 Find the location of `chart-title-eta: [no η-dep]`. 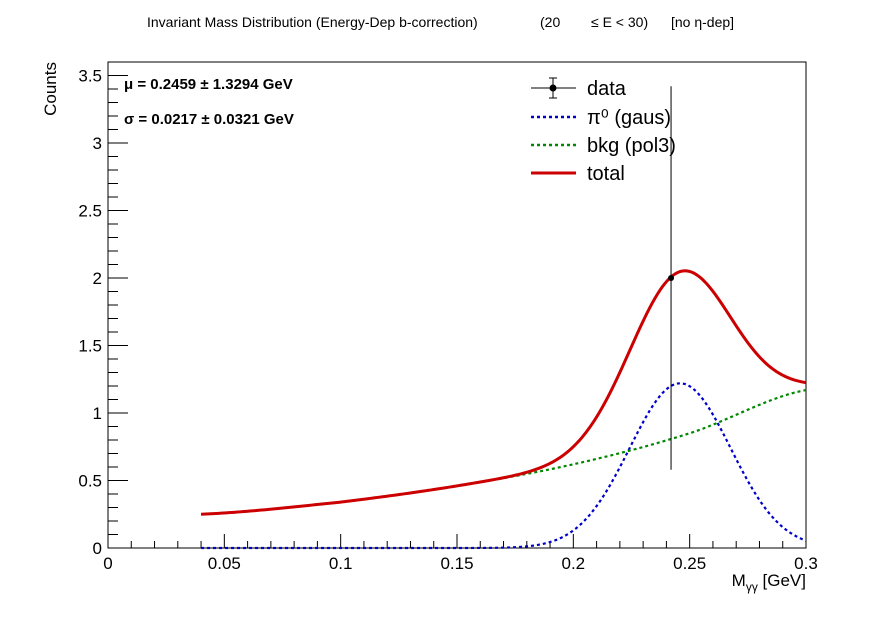

chart-title-eta: [no η-dep] is located at coordinates (702, 22).